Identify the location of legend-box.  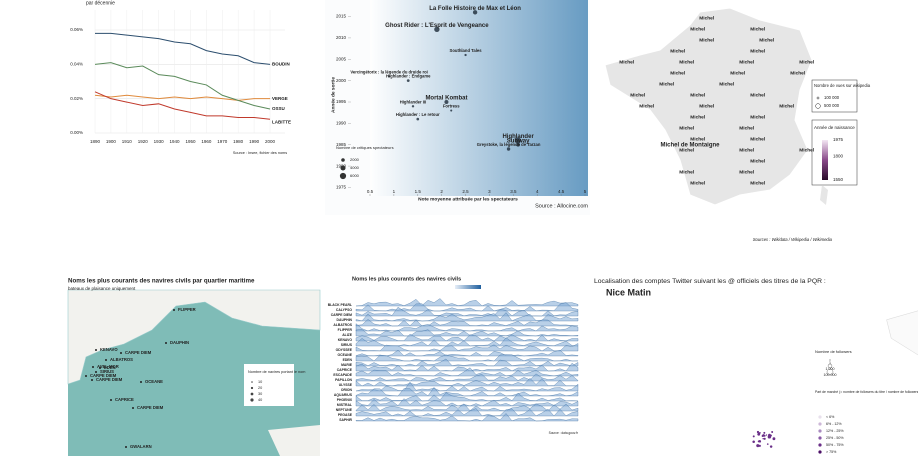
(834, 96).